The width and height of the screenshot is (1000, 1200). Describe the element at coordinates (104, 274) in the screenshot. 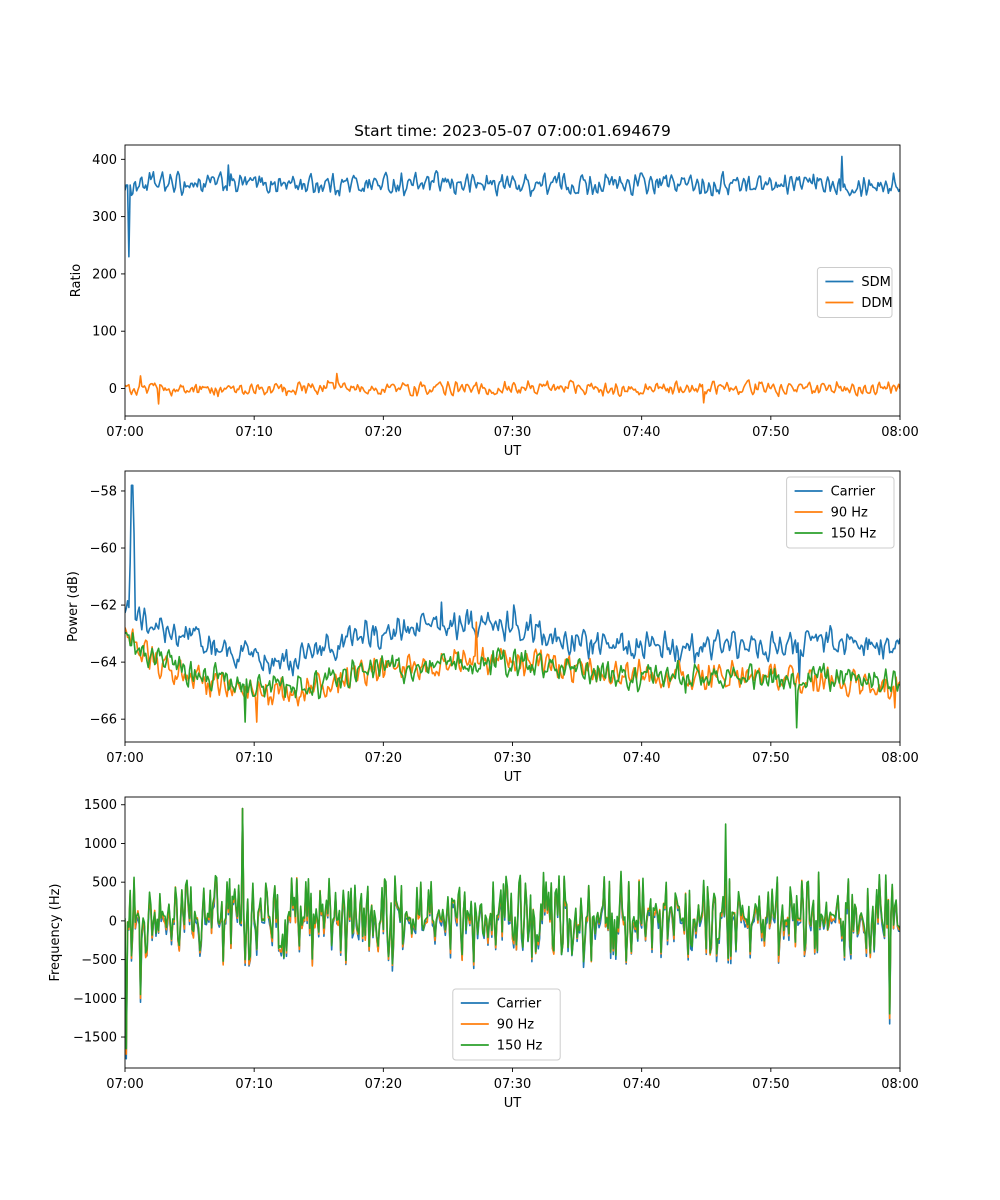

I see `y-tick-label: 200` at that location.